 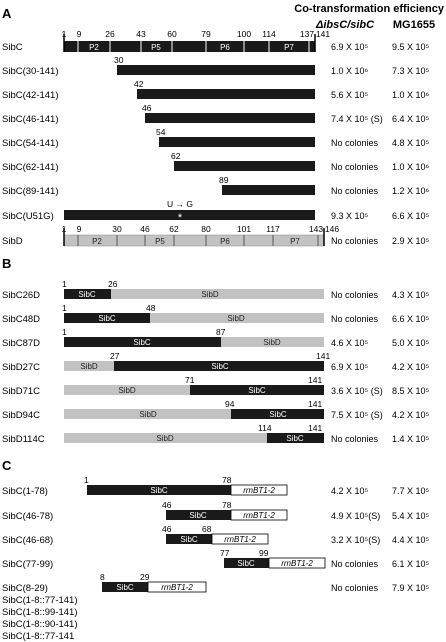 I want to click on panel-b-label: B, so click(x=6, y=263).